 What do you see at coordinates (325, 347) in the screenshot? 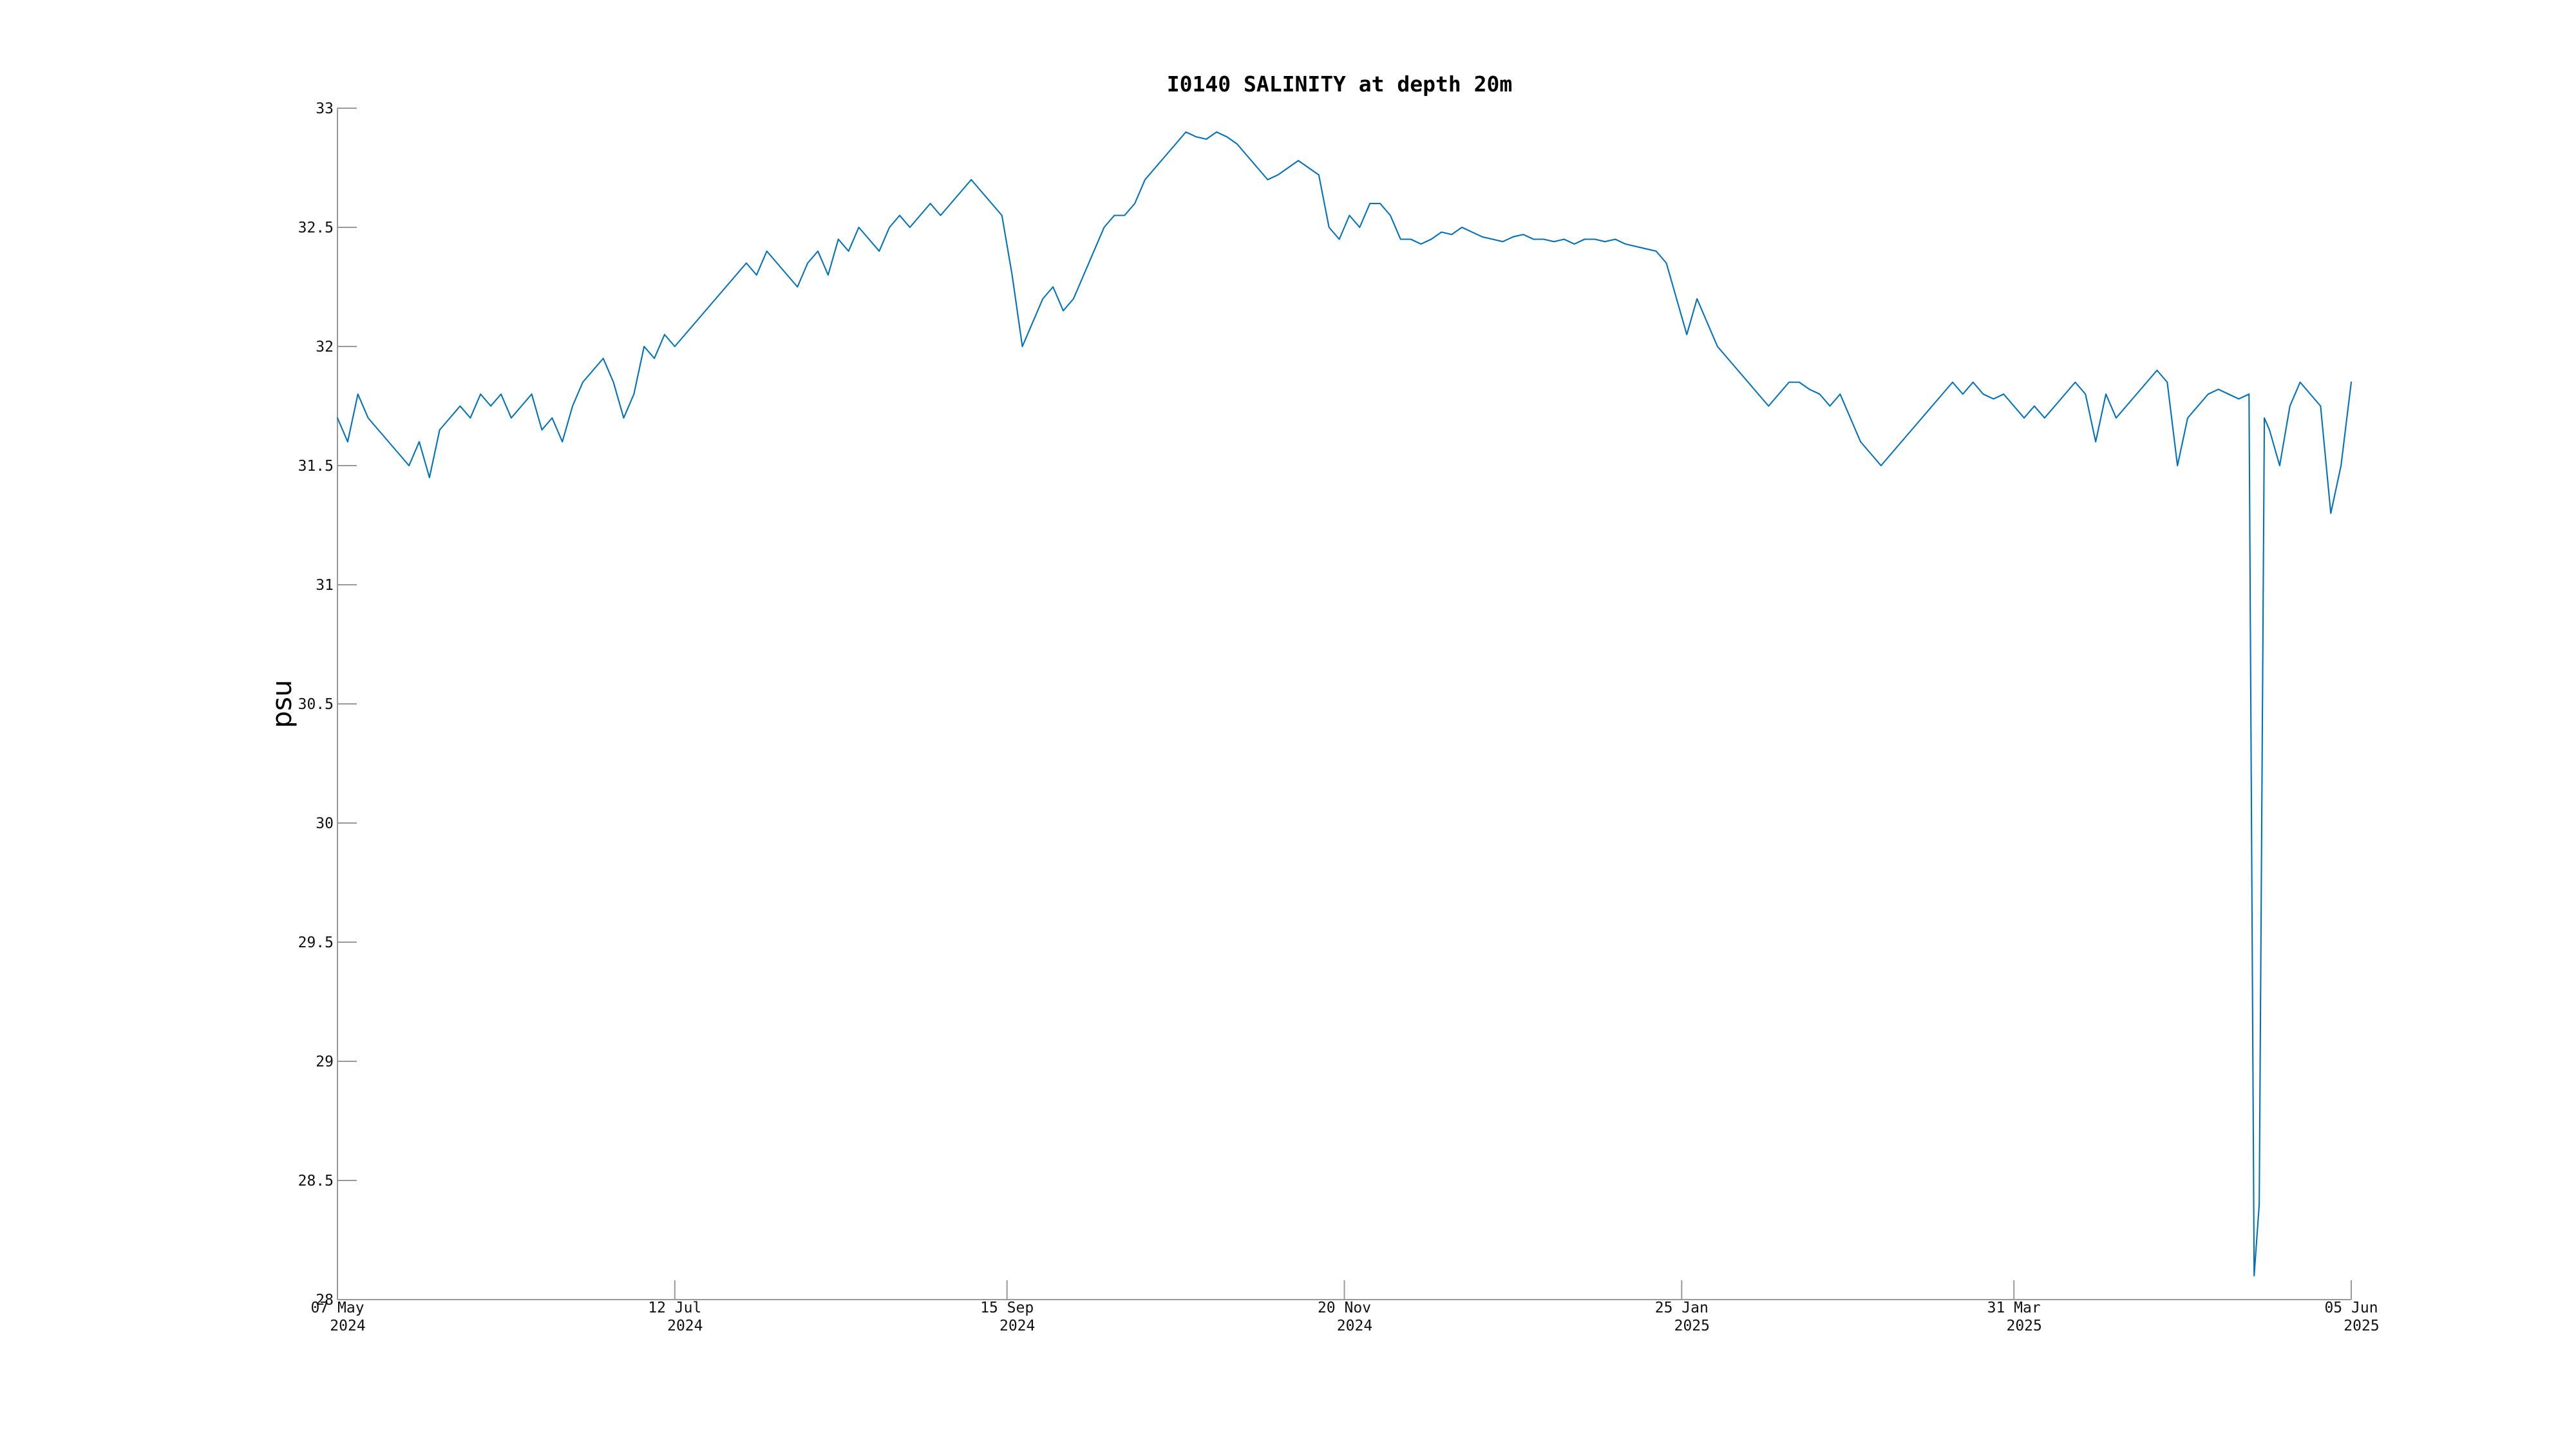
I see `y-tick-label: 32` at bounding box center [325, 347].